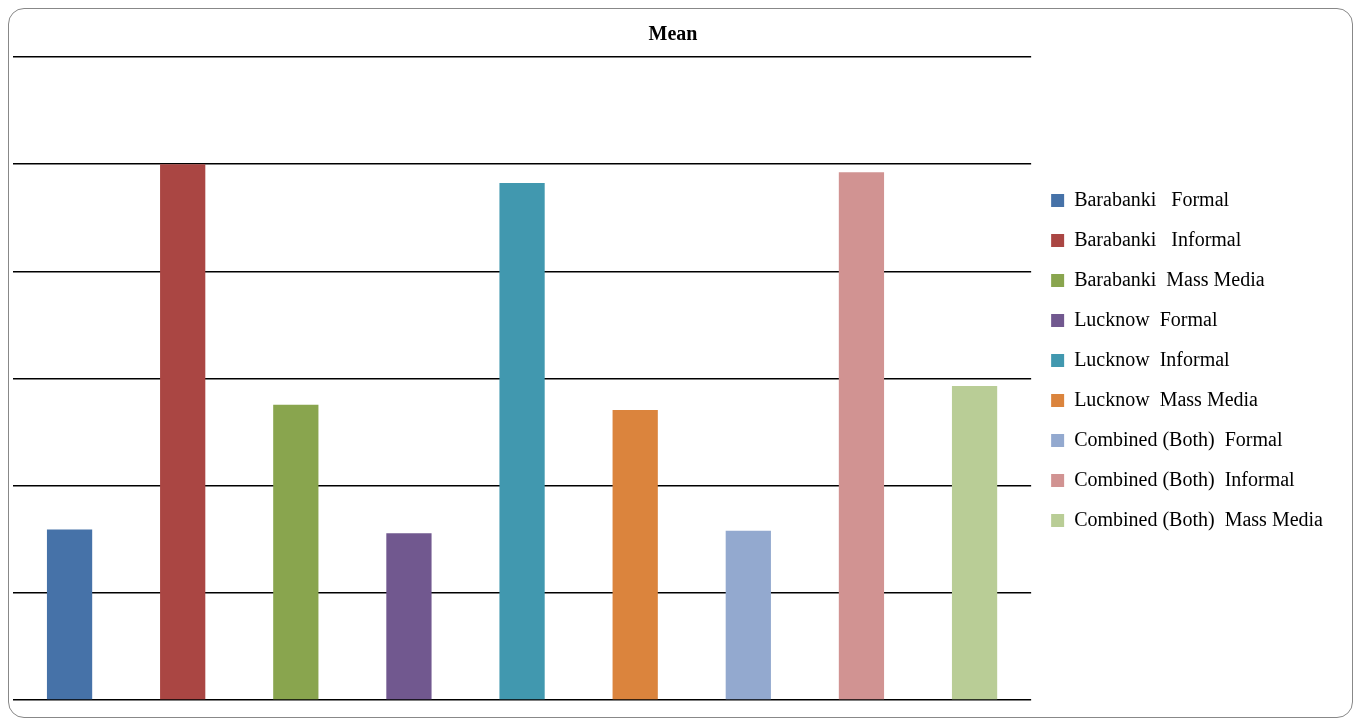  I want to click on legend-label: Lucknow Mass Media, so click(1166, 398).